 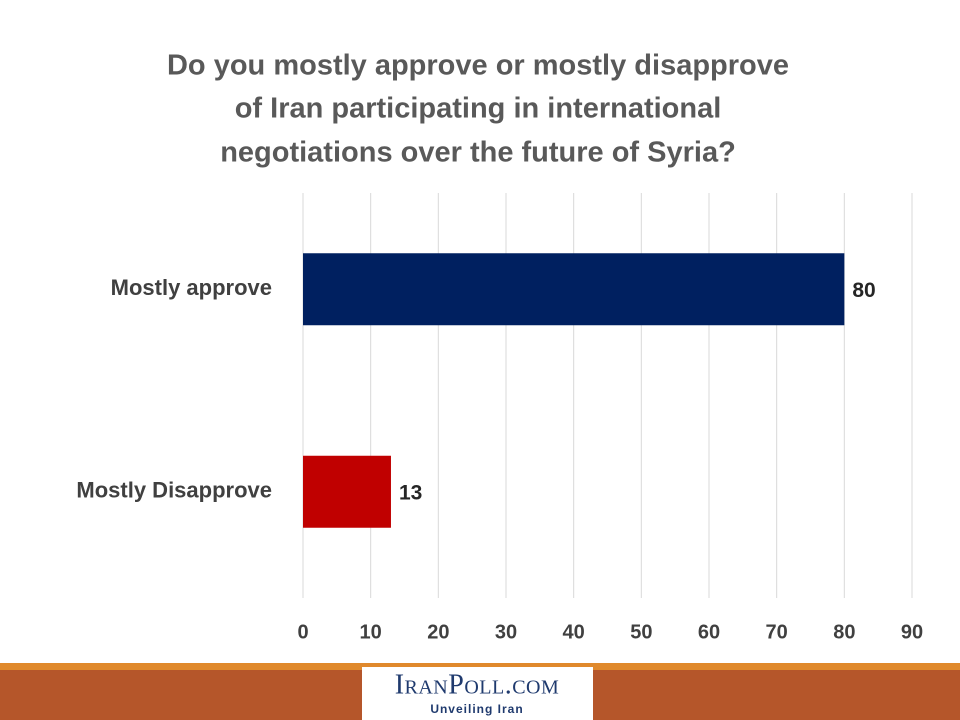 I want to click on chart-title: negotiations over the future of Syria?, so click(x=478, y=153).